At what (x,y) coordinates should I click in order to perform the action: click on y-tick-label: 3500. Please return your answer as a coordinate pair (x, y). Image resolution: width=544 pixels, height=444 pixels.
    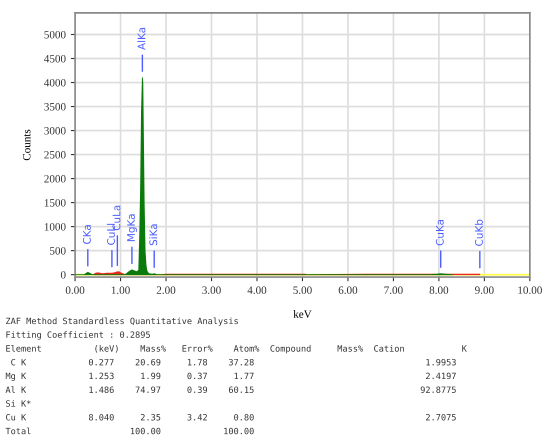
    Looking at the image, I should click on (55, 107).